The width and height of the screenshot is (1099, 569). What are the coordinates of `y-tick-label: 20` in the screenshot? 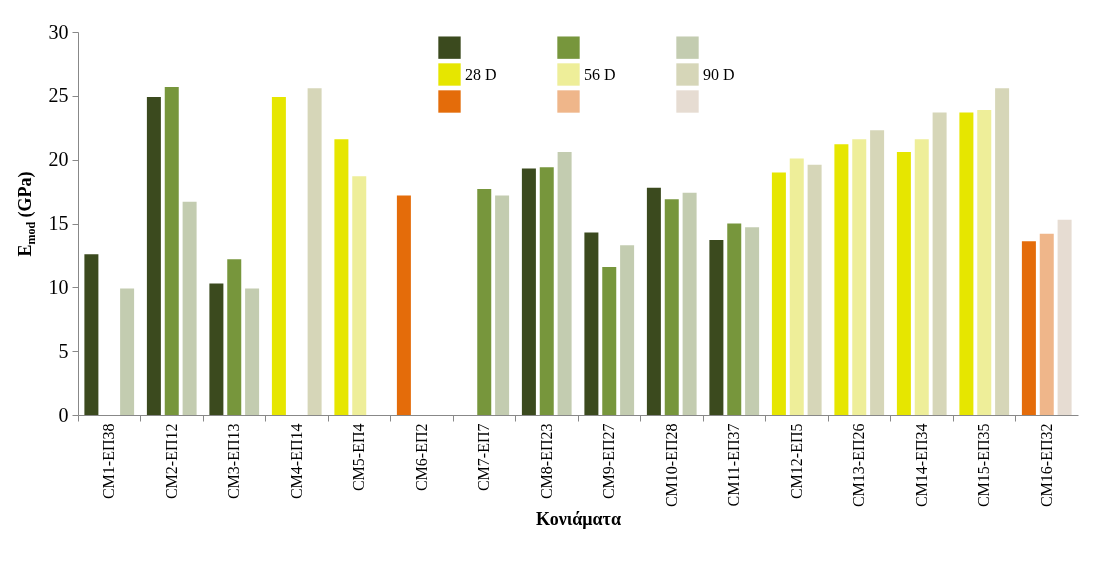 It's located at (58, 159).